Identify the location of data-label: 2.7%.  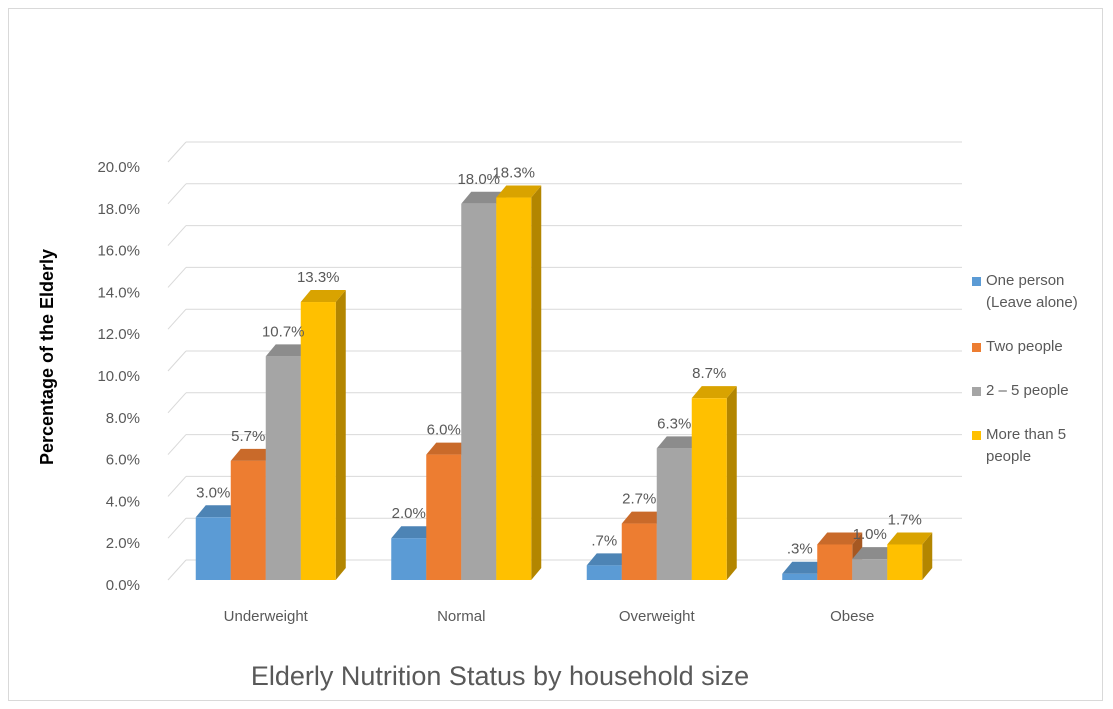
(639, 499).